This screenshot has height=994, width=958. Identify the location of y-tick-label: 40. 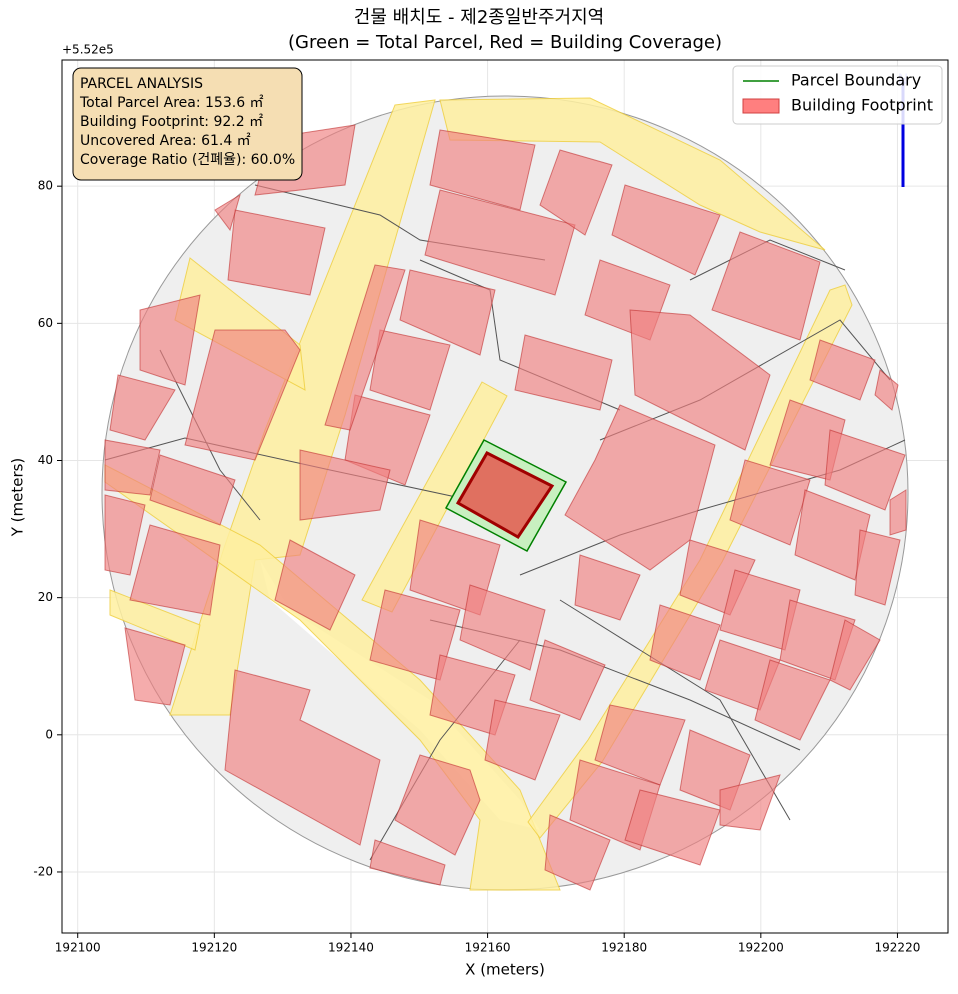
(45, 460).